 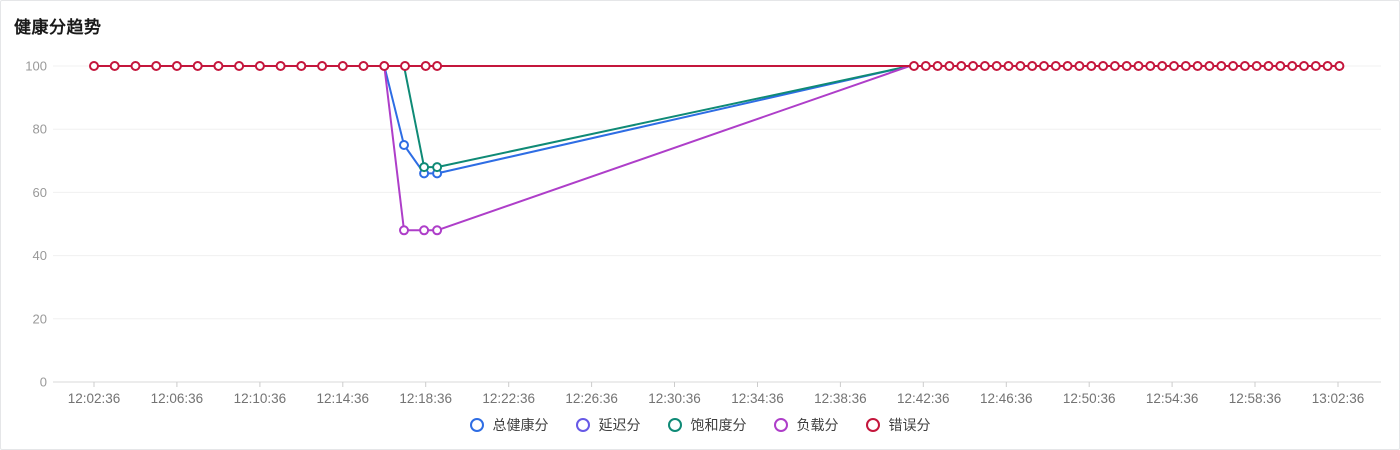 What do you see at coordinates (923, 398) in the screenshot?
I see `x-tick-label: 12:42:36` at bounding box center [923, 398].